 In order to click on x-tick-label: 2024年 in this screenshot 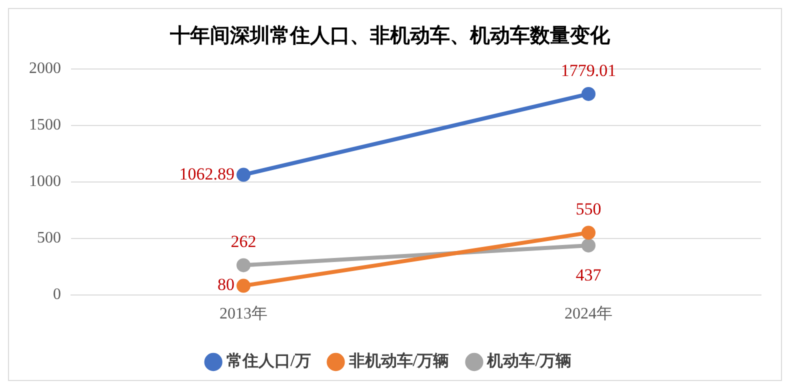, I will do `click(588, 314)`.